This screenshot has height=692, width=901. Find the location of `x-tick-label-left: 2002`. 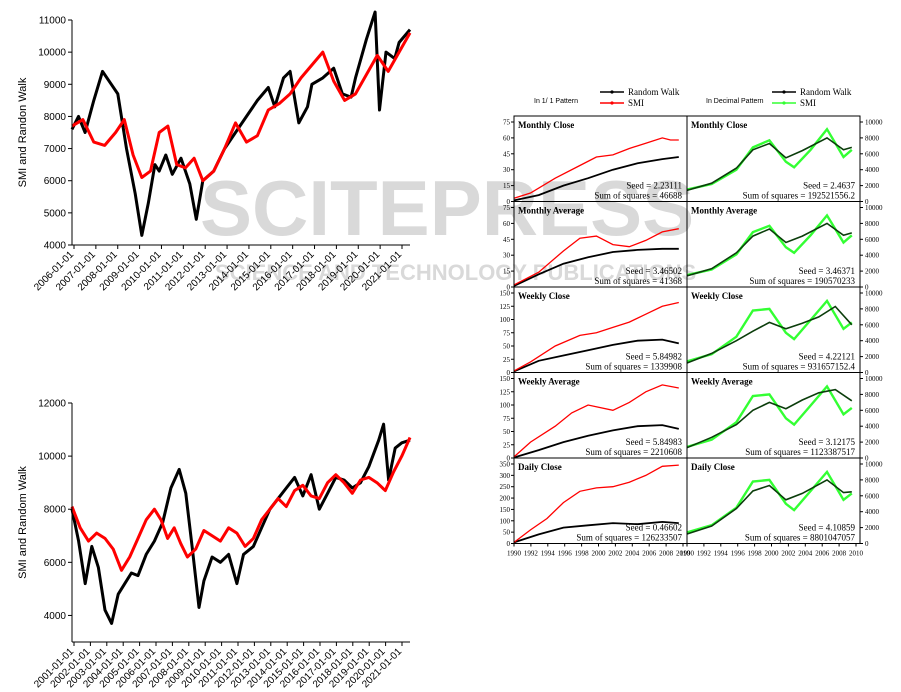

x-tick-label-left: 2002 is located at coordinates (615, 554).